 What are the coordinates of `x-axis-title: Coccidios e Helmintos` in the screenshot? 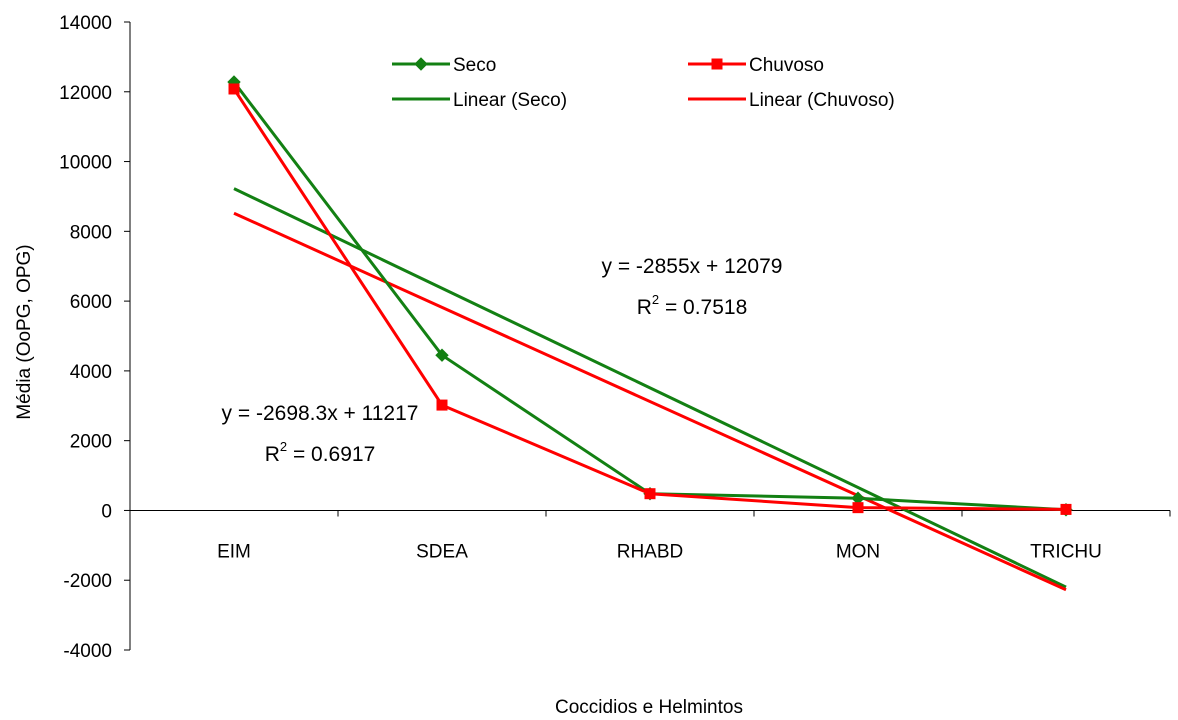 It's located at (649, 707).